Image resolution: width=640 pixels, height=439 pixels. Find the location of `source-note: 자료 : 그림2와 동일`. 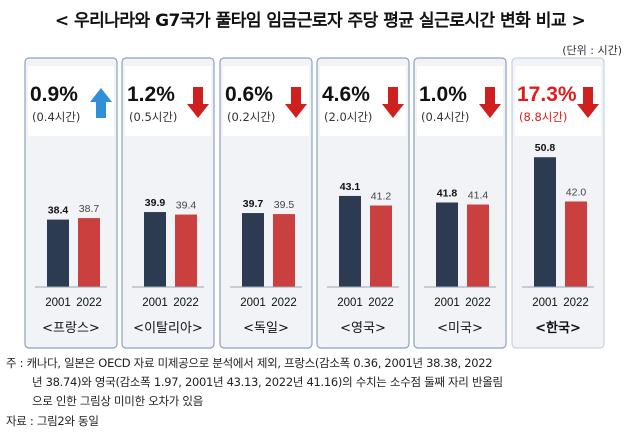

source-note: 자료 : 그림2와 동일 is located at coordinates (52, 421).